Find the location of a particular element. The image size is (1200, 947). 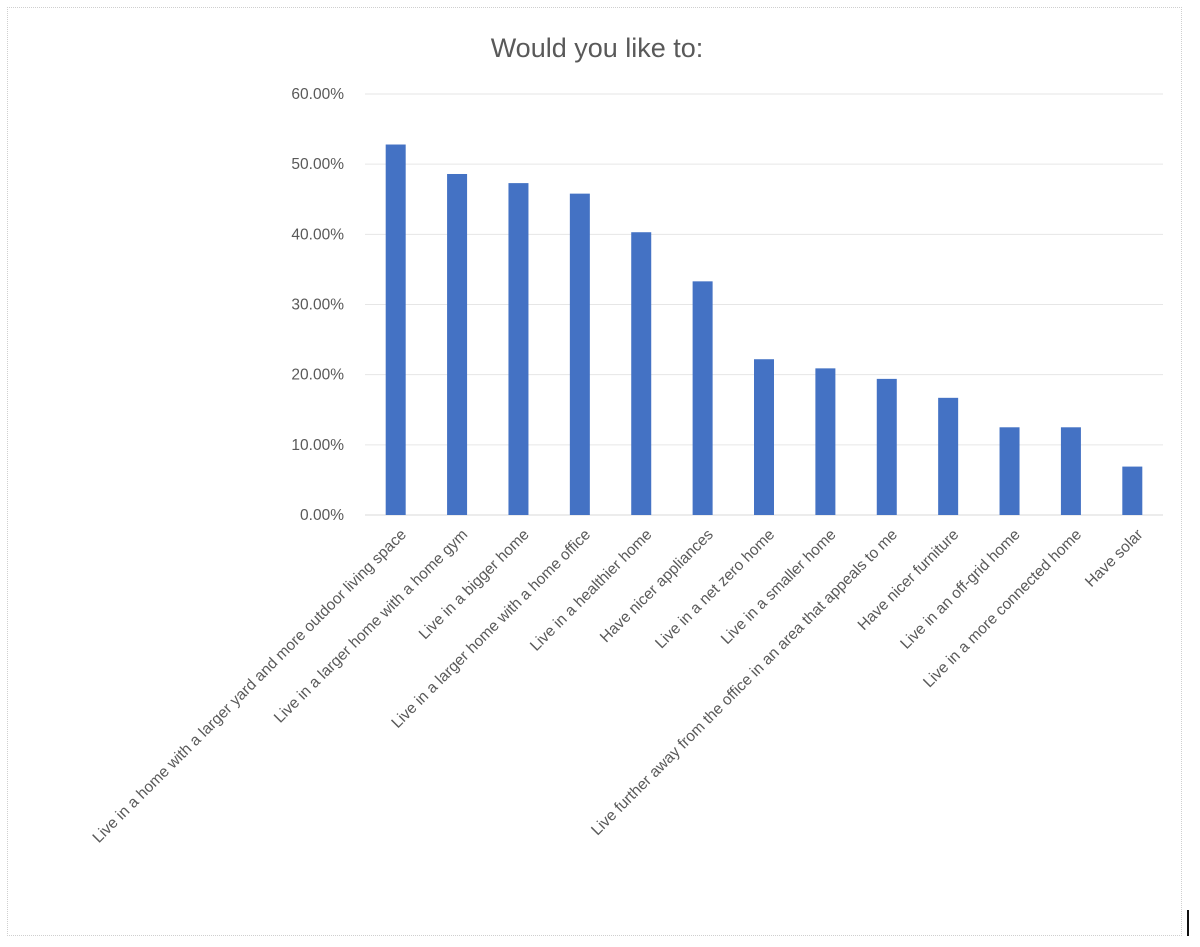

y-tick-label: 50.00% is located at coordinates (317, 164).